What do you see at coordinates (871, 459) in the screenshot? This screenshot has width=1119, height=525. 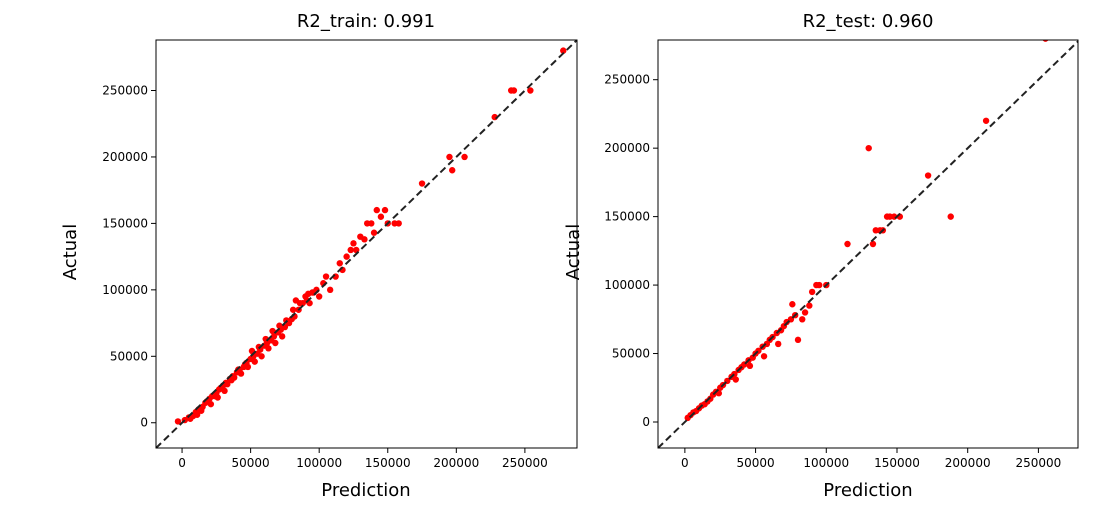 I see `test-x-ticks: 0 50000 100000 150000 200000 250000` at bounding box center [871, 459].